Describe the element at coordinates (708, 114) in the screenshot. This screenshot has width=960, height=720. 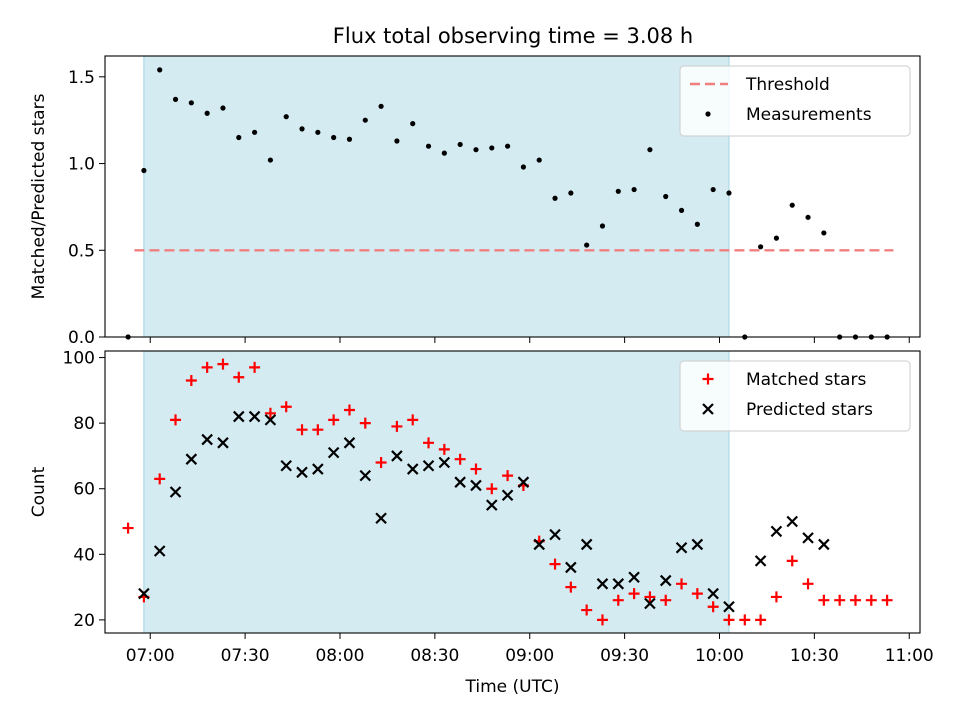
I see `legend-measurement-swatch` at that location.